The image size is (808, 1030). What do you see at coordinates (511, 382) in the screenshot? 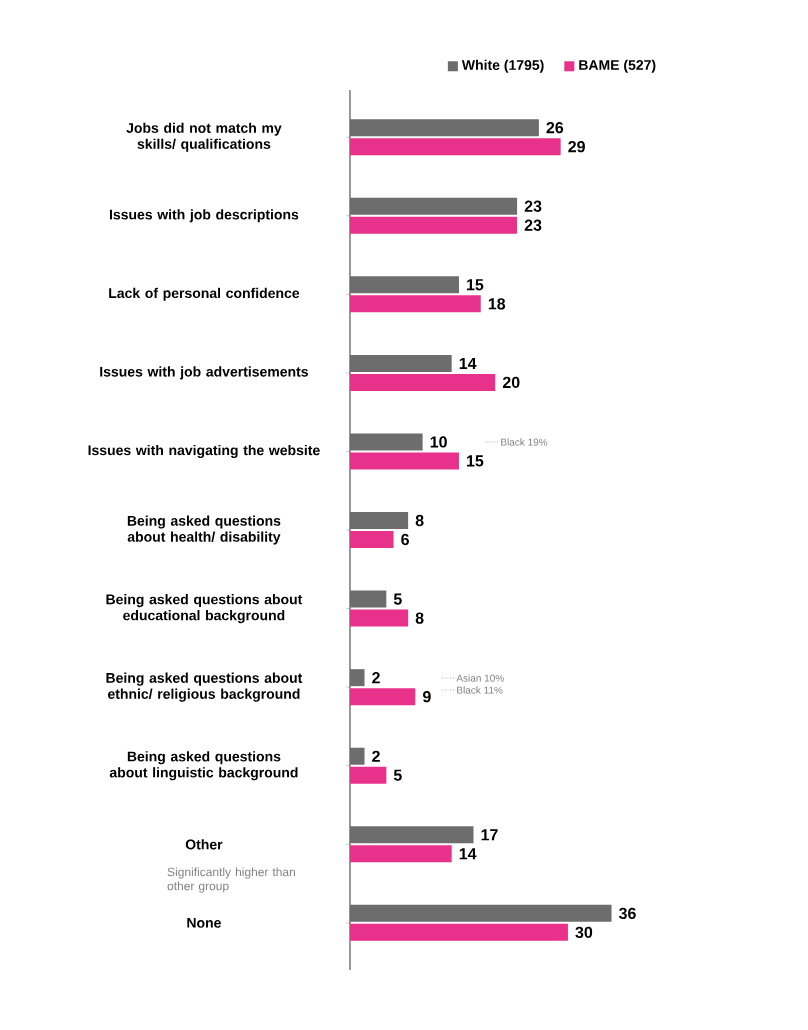
I see `data-label: 20` at bounding box center [511, 382].